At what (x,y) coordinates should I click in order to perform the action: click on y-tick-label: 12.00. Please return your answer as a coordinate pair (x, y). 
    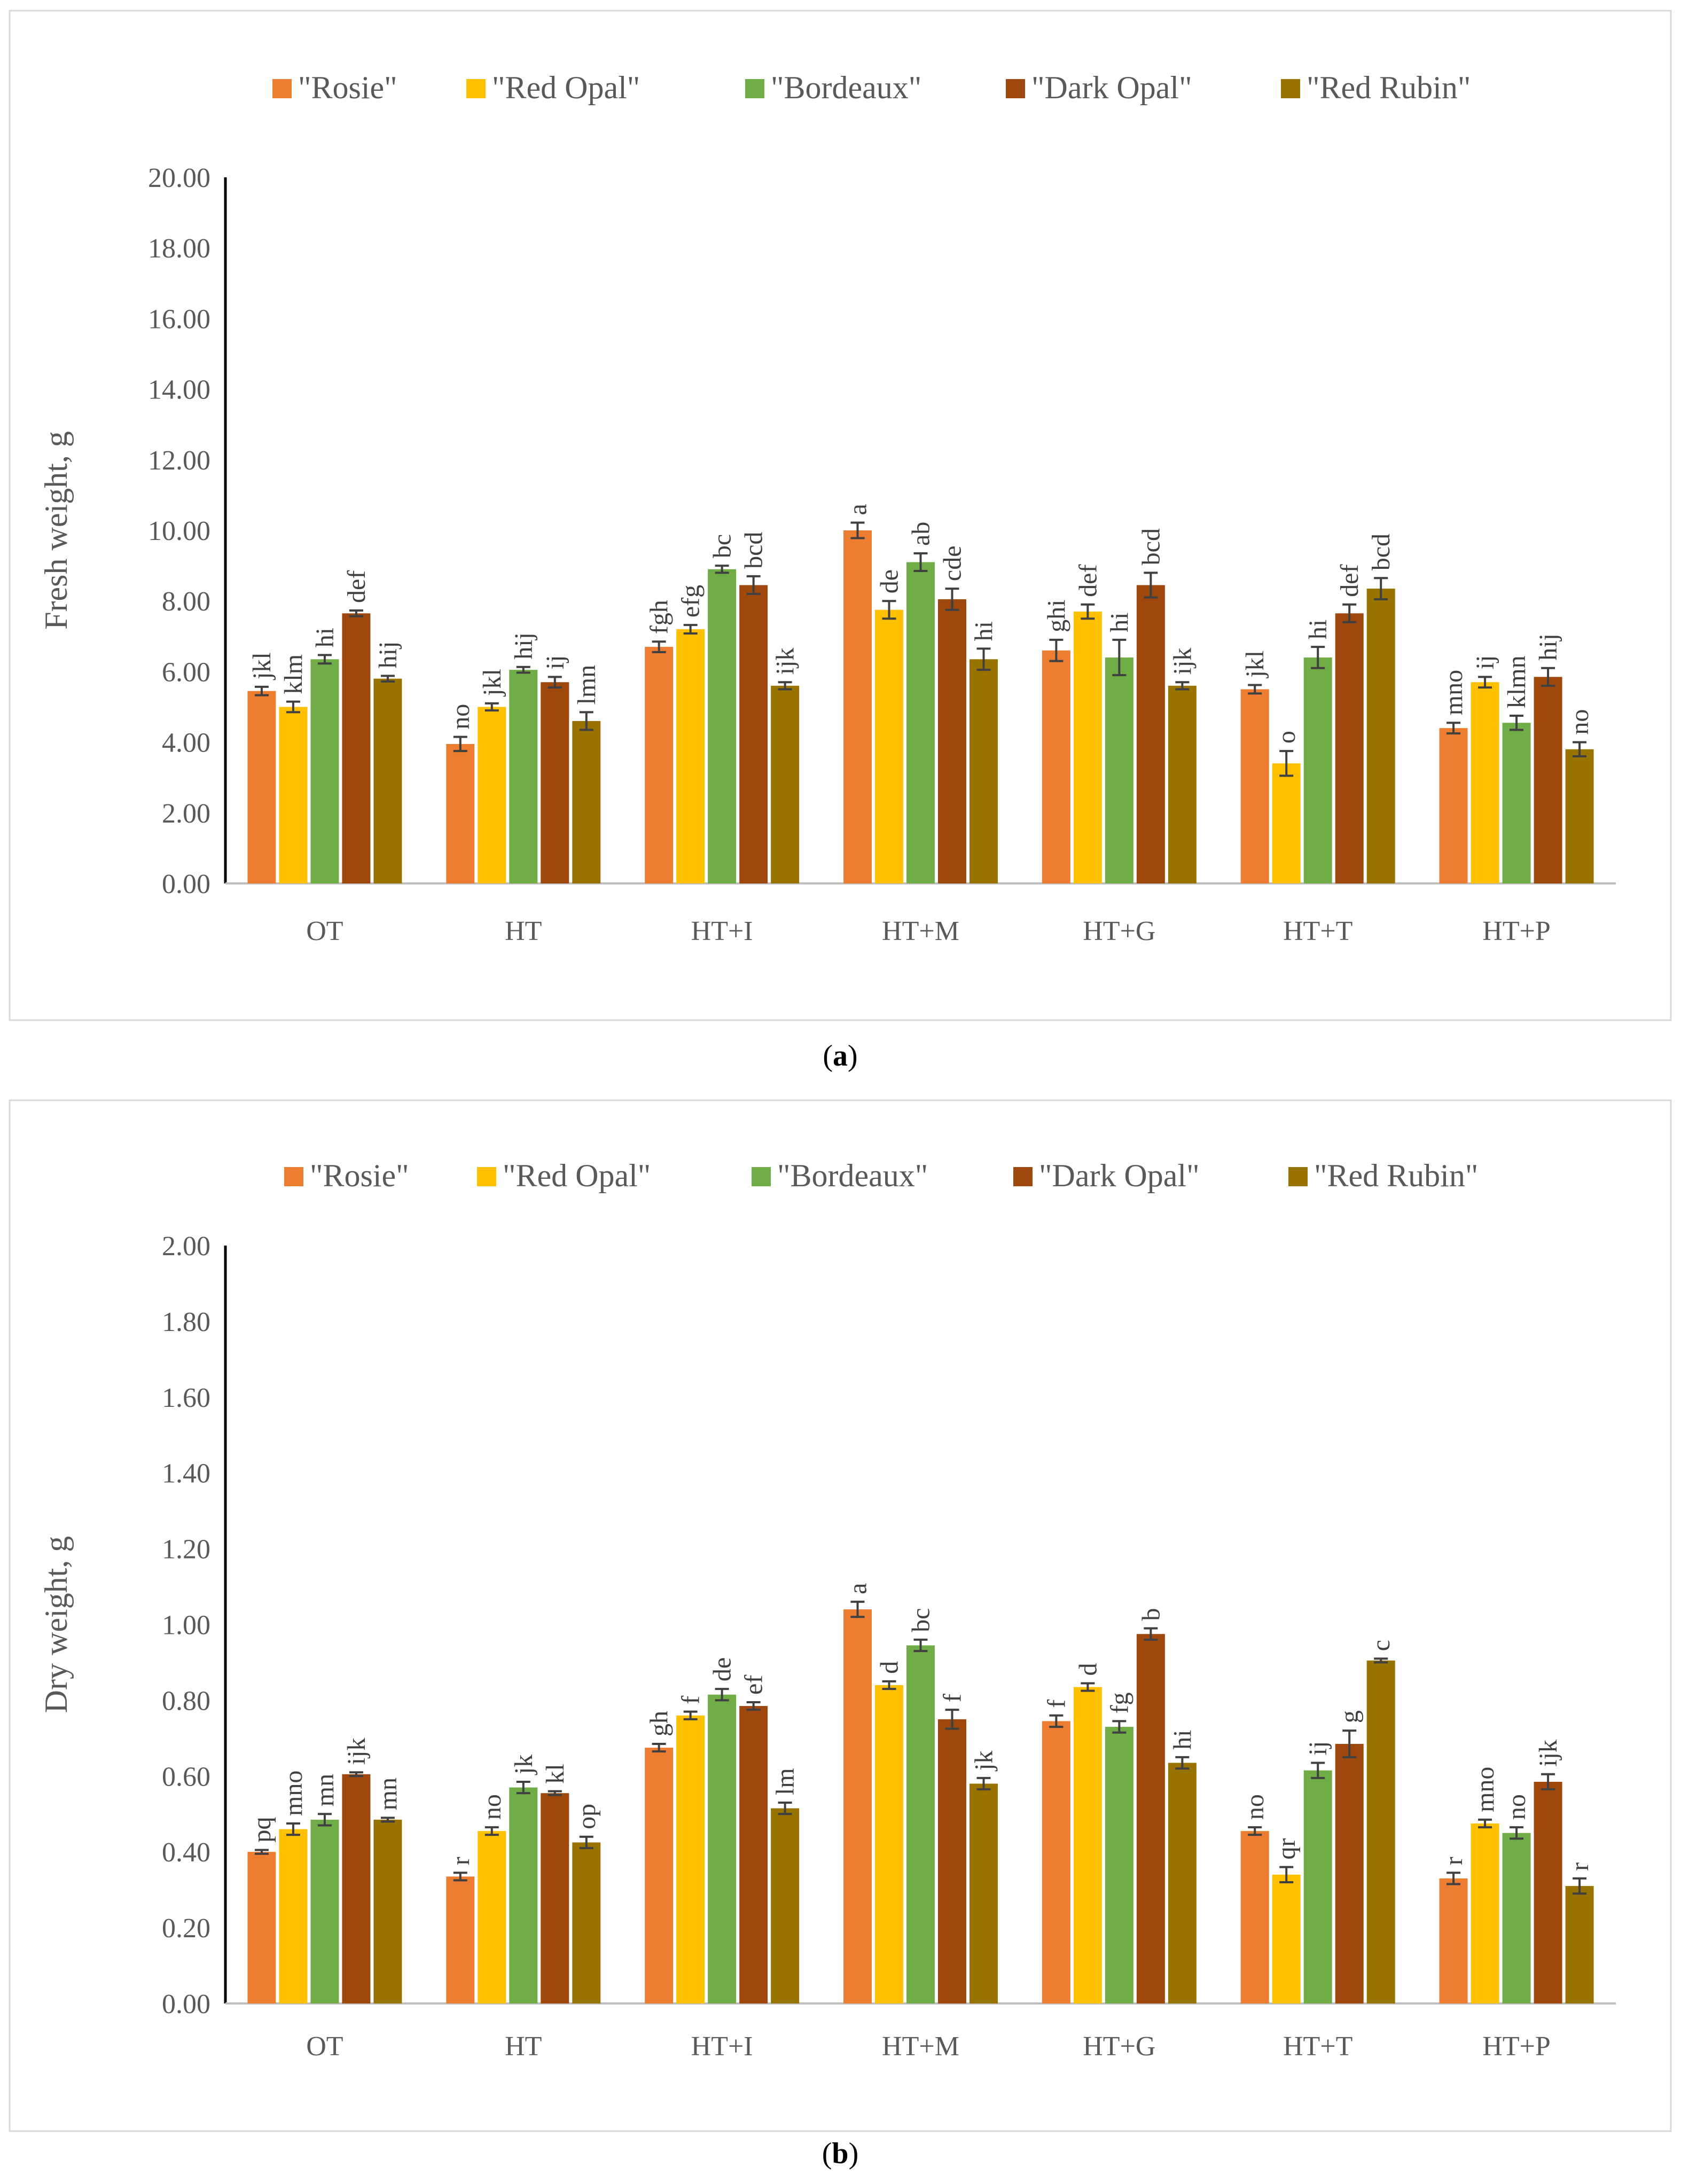
    Looking at the image, I should click on (179, 460).